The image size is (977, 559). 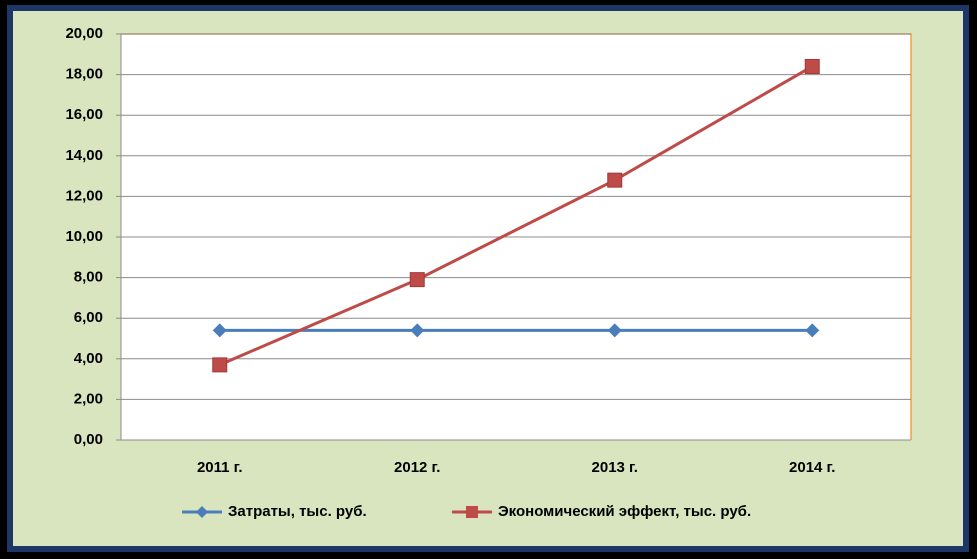 I want to click on y-tick-label: 10,00, so click(x=84, y=236).